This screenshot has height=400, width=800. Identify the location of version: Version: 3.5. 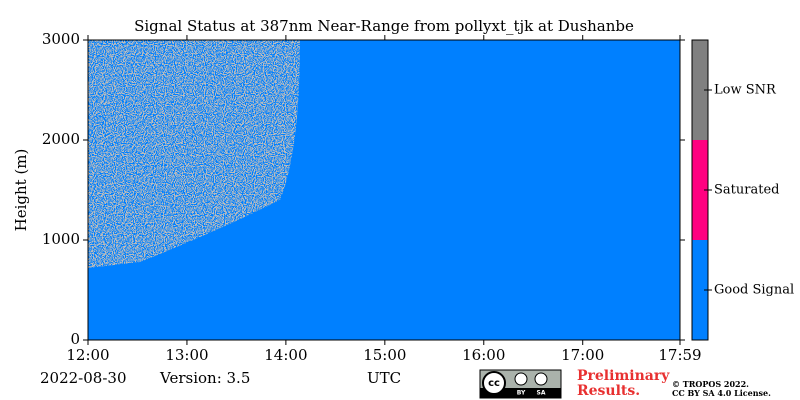
(204, 378).